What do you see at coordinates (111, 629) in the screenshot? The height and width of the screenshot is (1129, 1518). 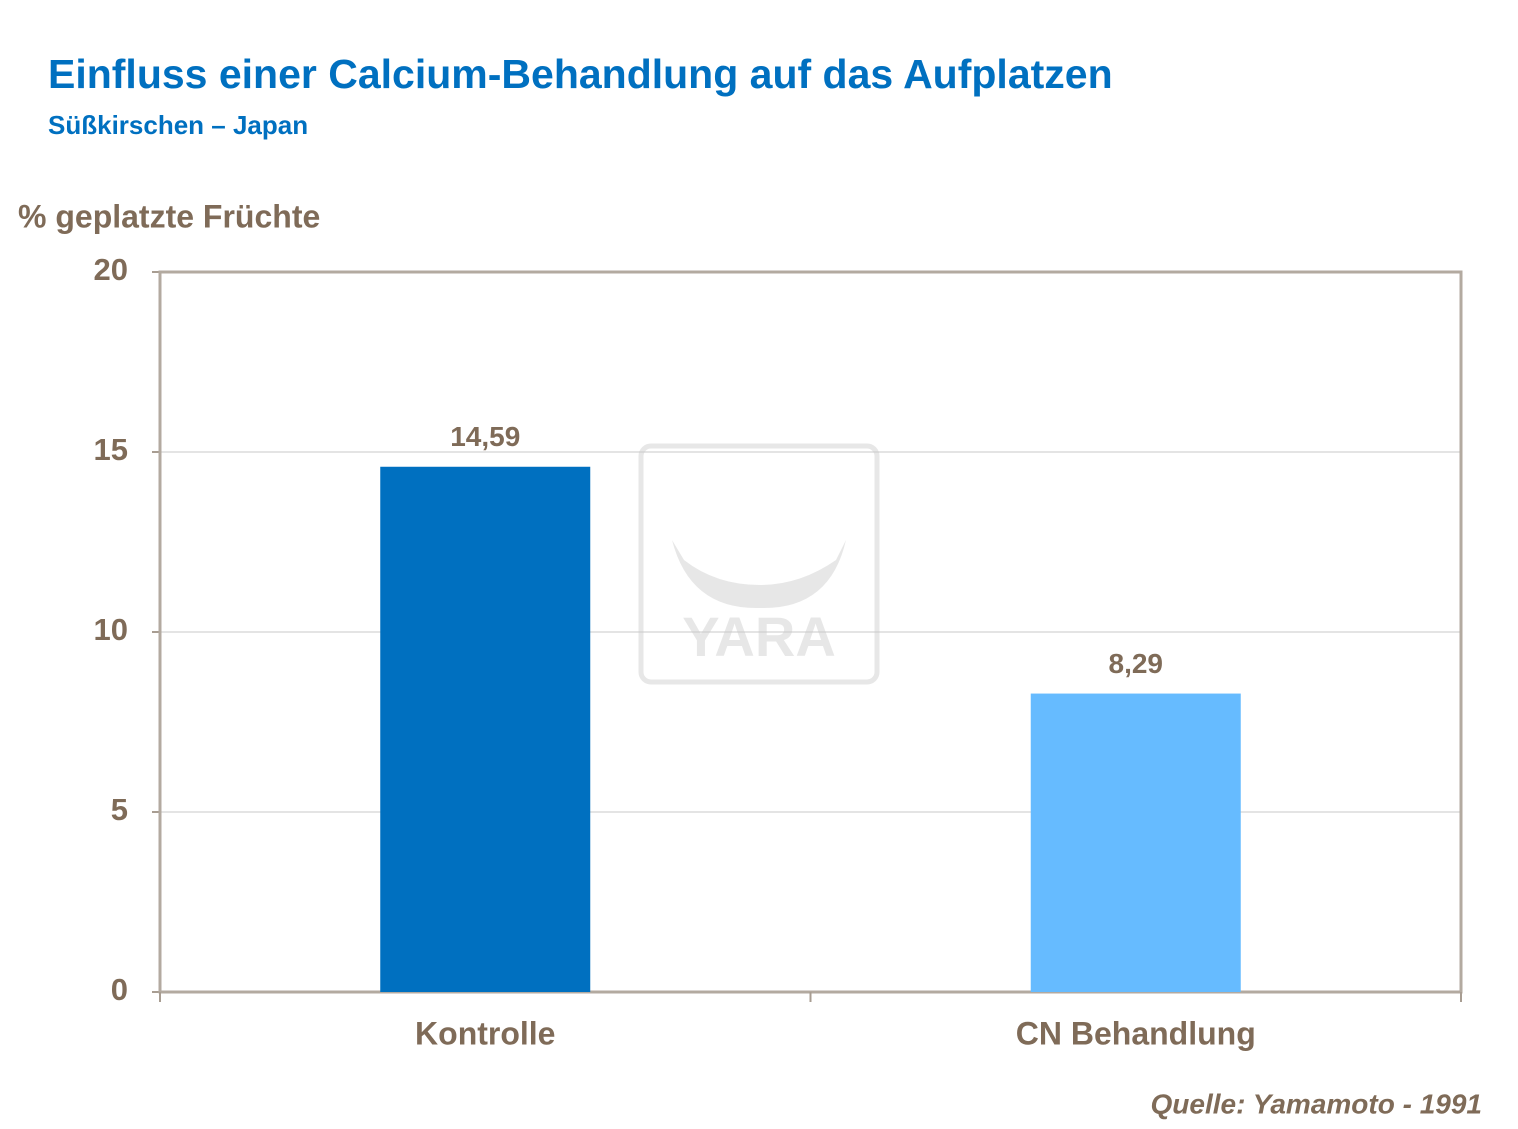 I see `y-tick-label: 10` at bounding box center [111, 629].